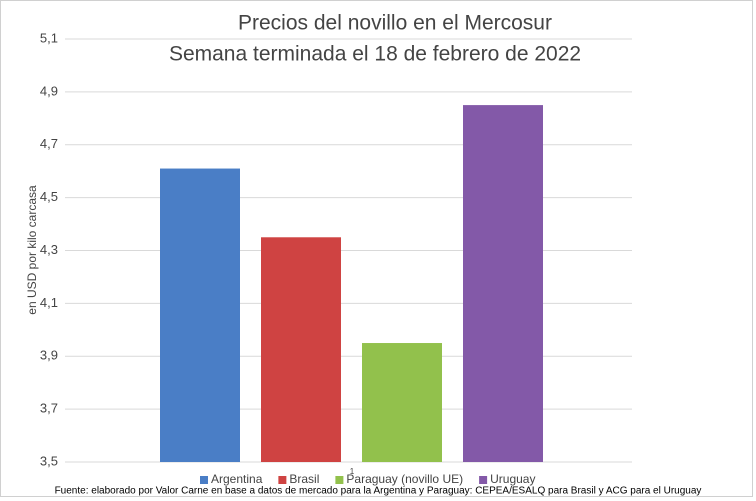  What do you see at coordinates (49, 460) in the screenshot?
I see `y-tick-label: 3,5` at bounding box center [49, 460].